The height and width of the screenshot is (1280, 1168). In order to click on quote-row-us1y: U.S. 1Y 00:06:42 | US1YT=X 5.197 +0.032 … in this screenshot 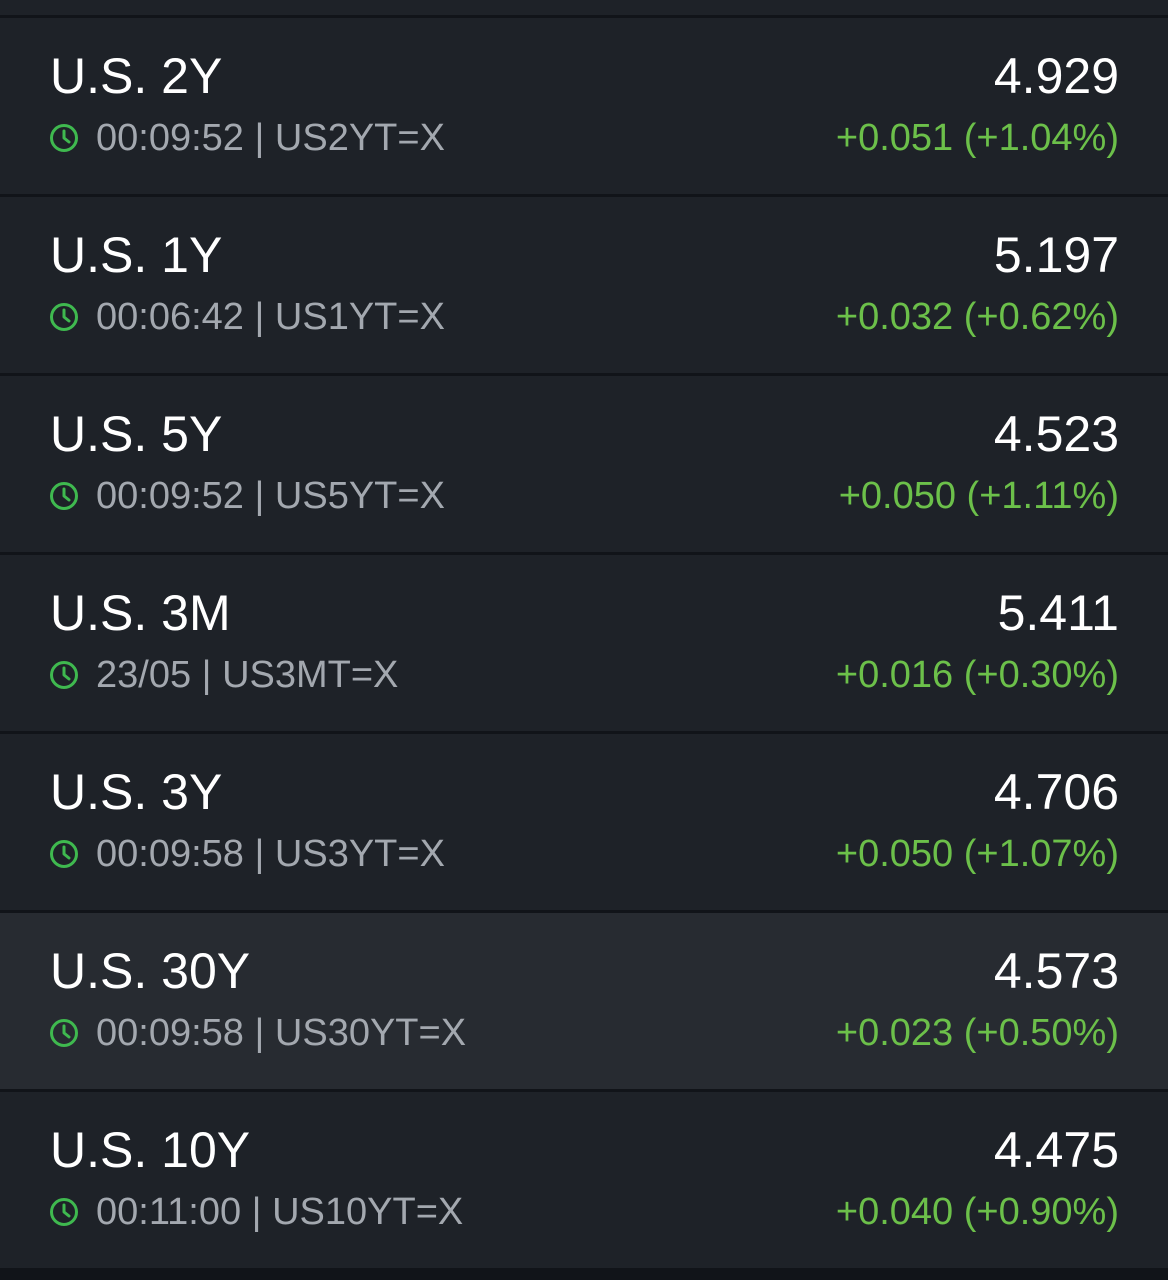, I will do `click(584, 285)`.